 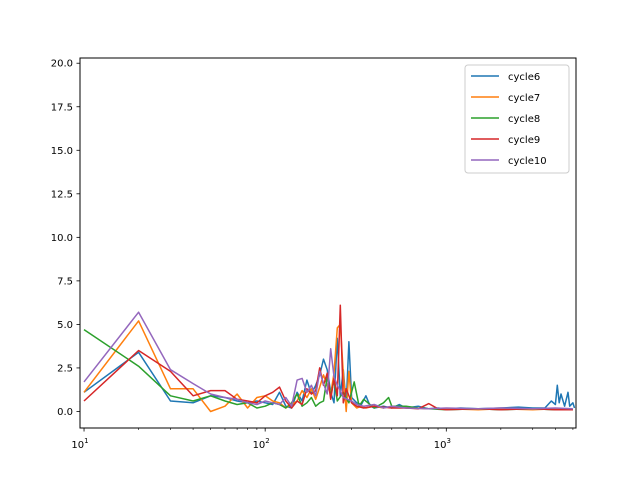 I want to click on y-tick-label: 10.0, so click(x=62, y=238).